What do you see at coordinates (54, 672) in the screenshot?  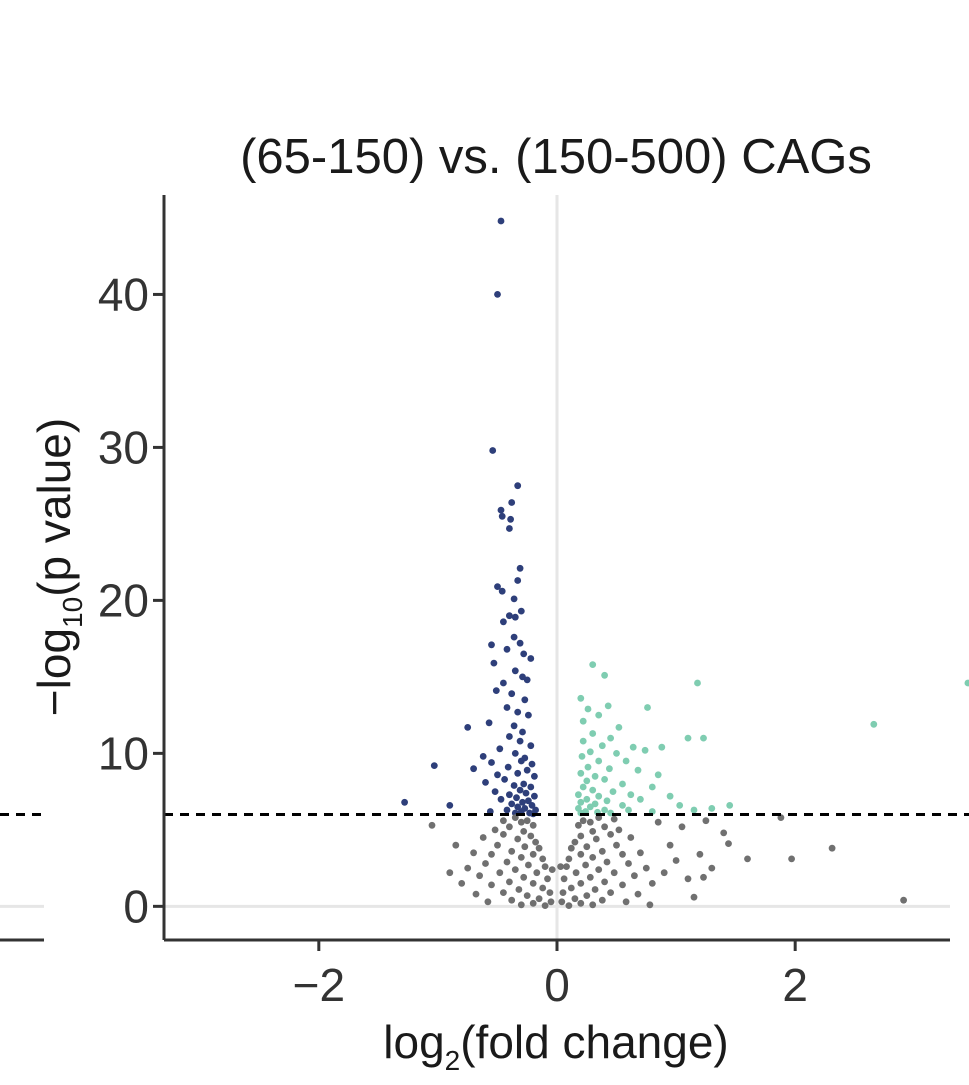 I see `y-axis-title-prefix: −log` at bounding box center [54, 672].